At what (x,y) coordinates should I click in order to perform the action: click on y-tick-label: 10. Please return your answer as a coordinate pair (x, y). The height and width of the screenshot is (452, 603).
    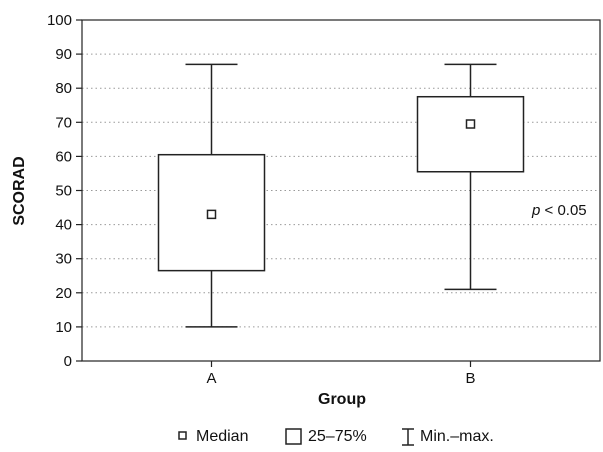
    Looking at the image, I should click on (63, 327).